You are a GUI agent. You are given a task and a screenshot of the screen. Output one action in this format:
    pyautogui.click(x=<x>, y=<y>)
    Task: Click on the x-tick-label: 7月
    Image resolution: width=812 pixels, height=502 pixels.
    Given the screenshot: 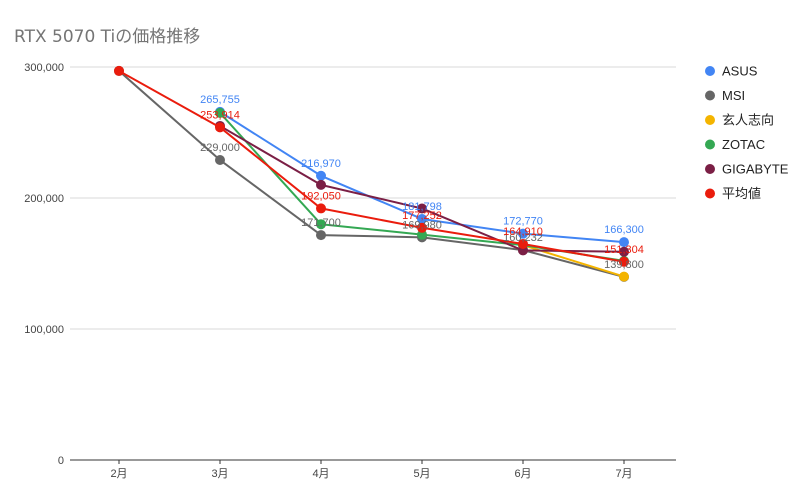 What is the action you would take?
    pyautogui.click(x=623, y=474)
    